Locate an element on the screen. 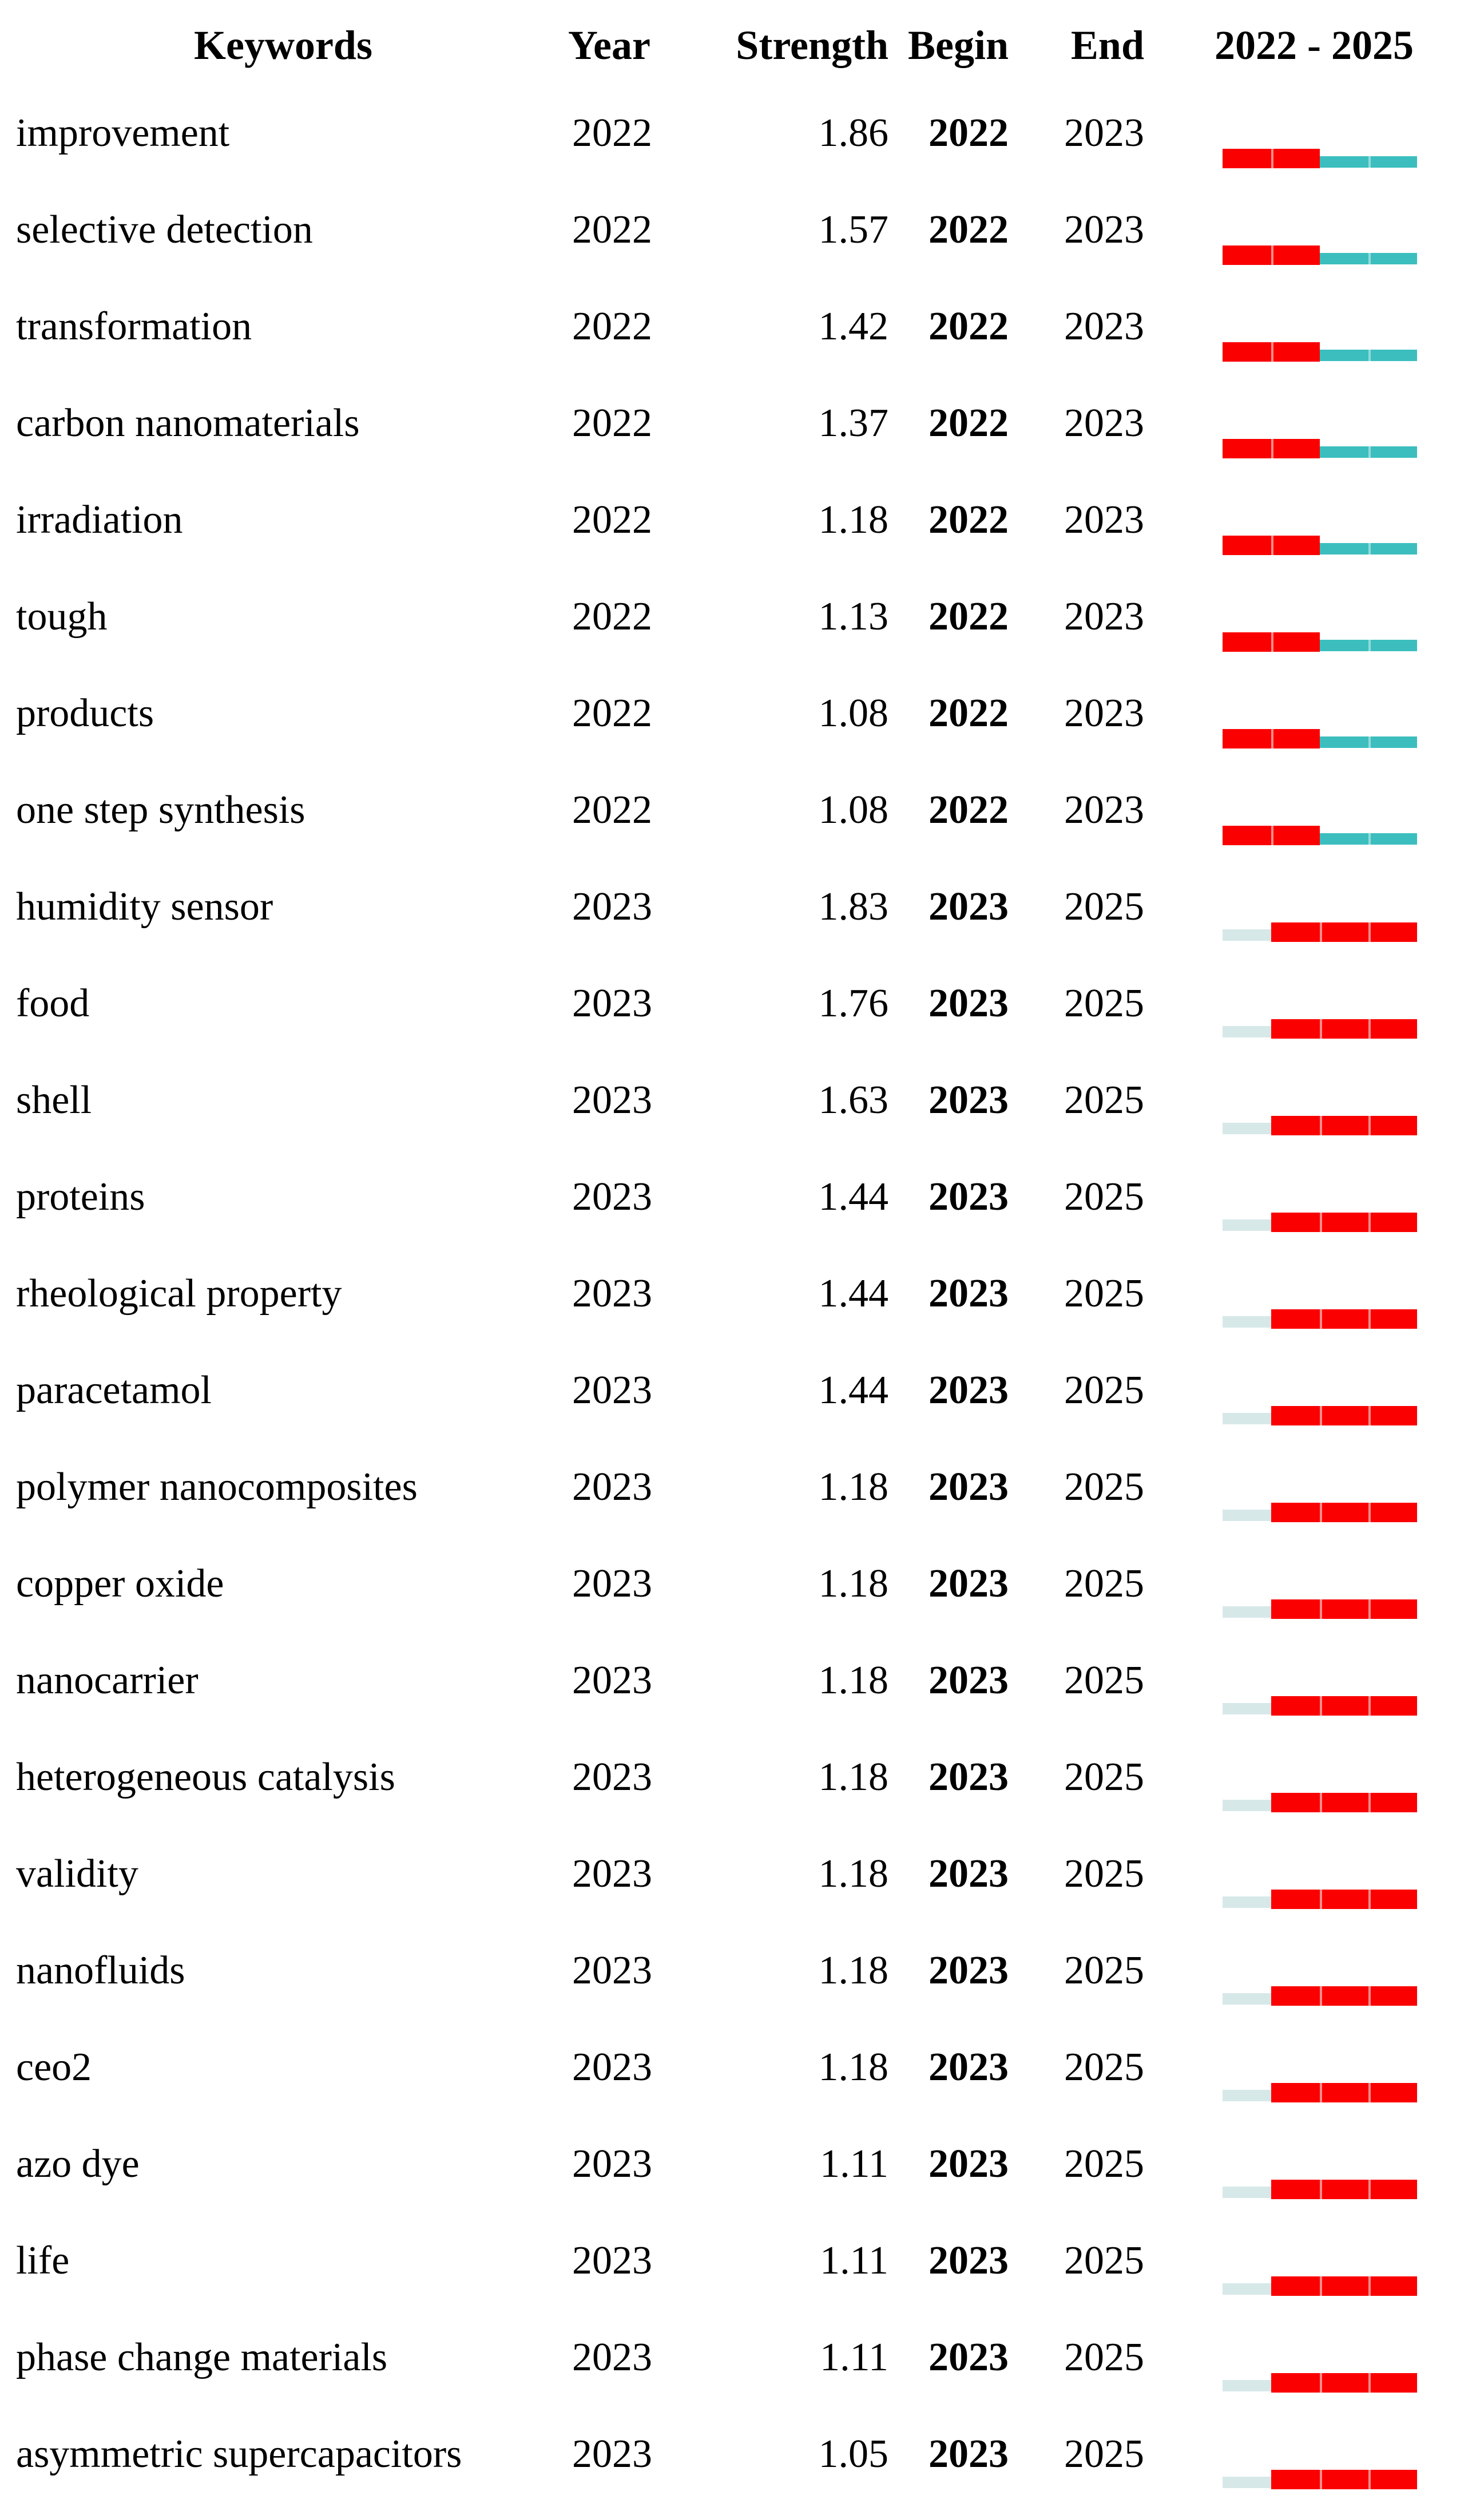  strength-cell: 1.37 is located at coordinates (853, 423).